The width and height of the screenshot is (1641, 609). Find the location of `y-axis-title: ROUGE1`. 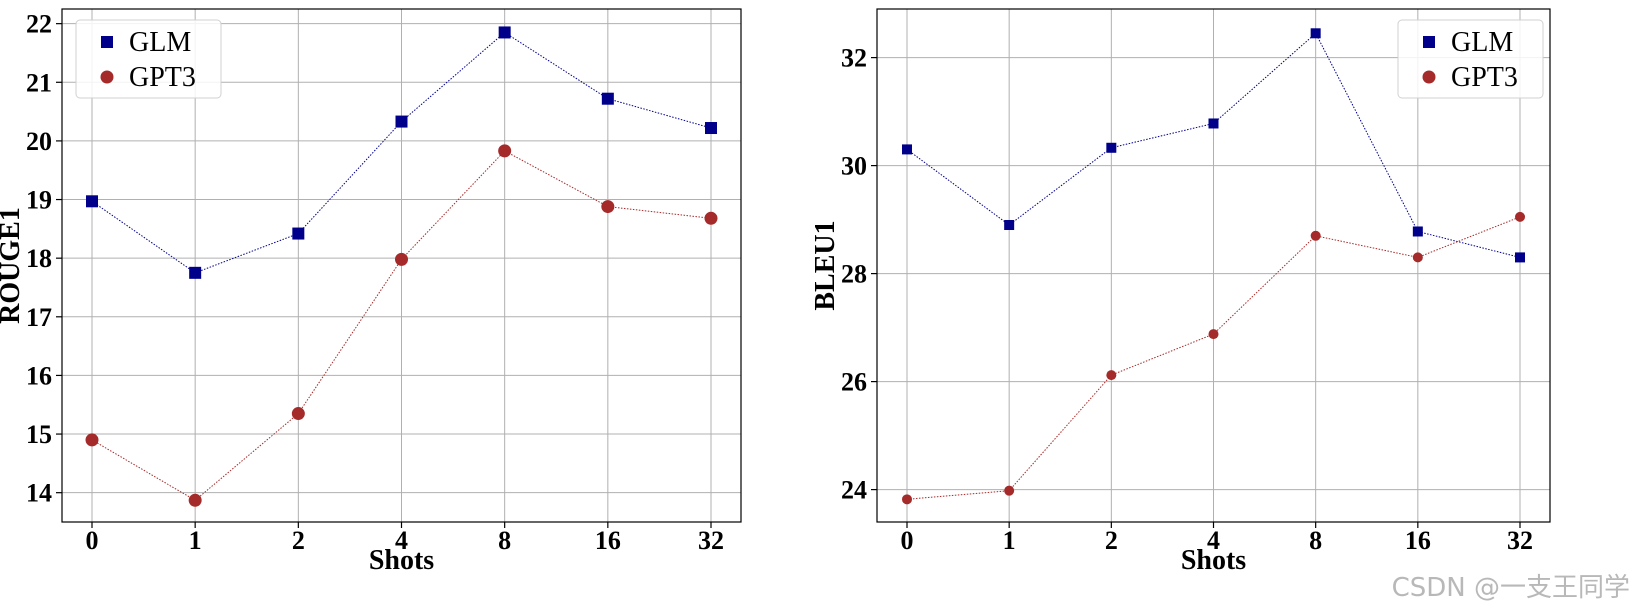

y-axis-title: ROUGE1 is located at coordinates (13, 265).